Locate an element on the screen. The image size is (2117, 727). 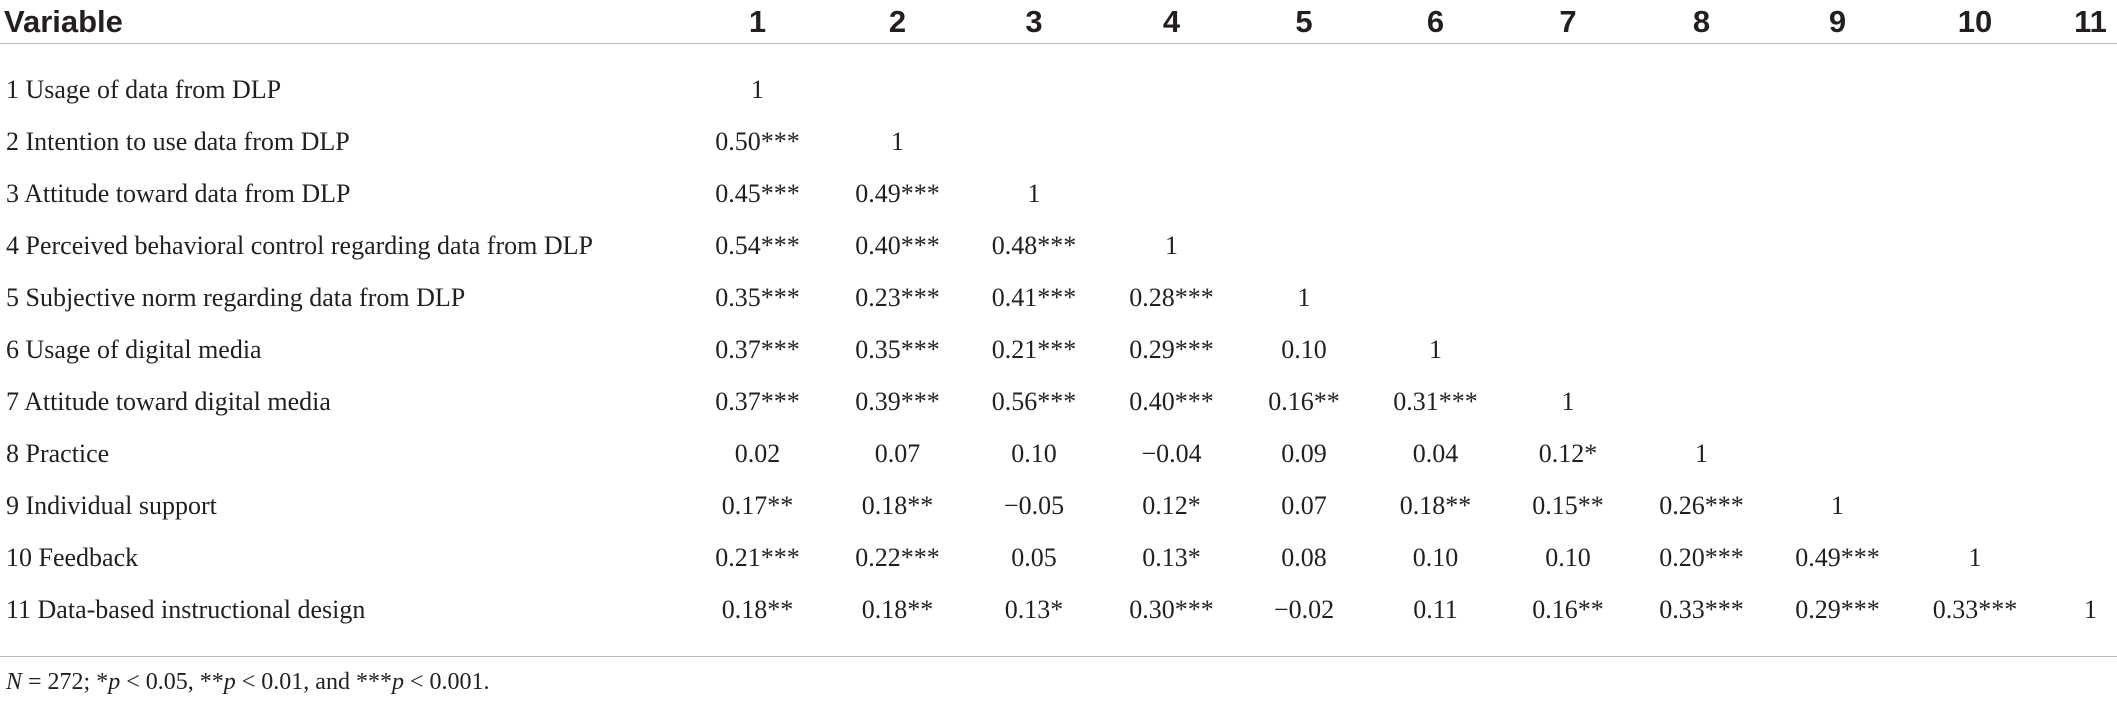
correlation-cell: 0.17** is located at coordinates (757, 505).